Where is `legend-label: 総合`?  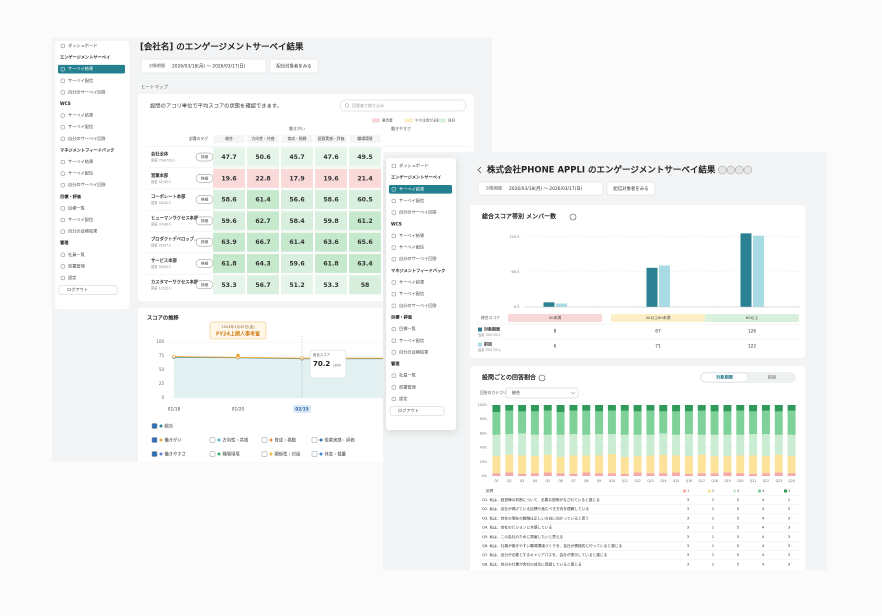
legend-label: 総合 is located at coordinates (169, 426).